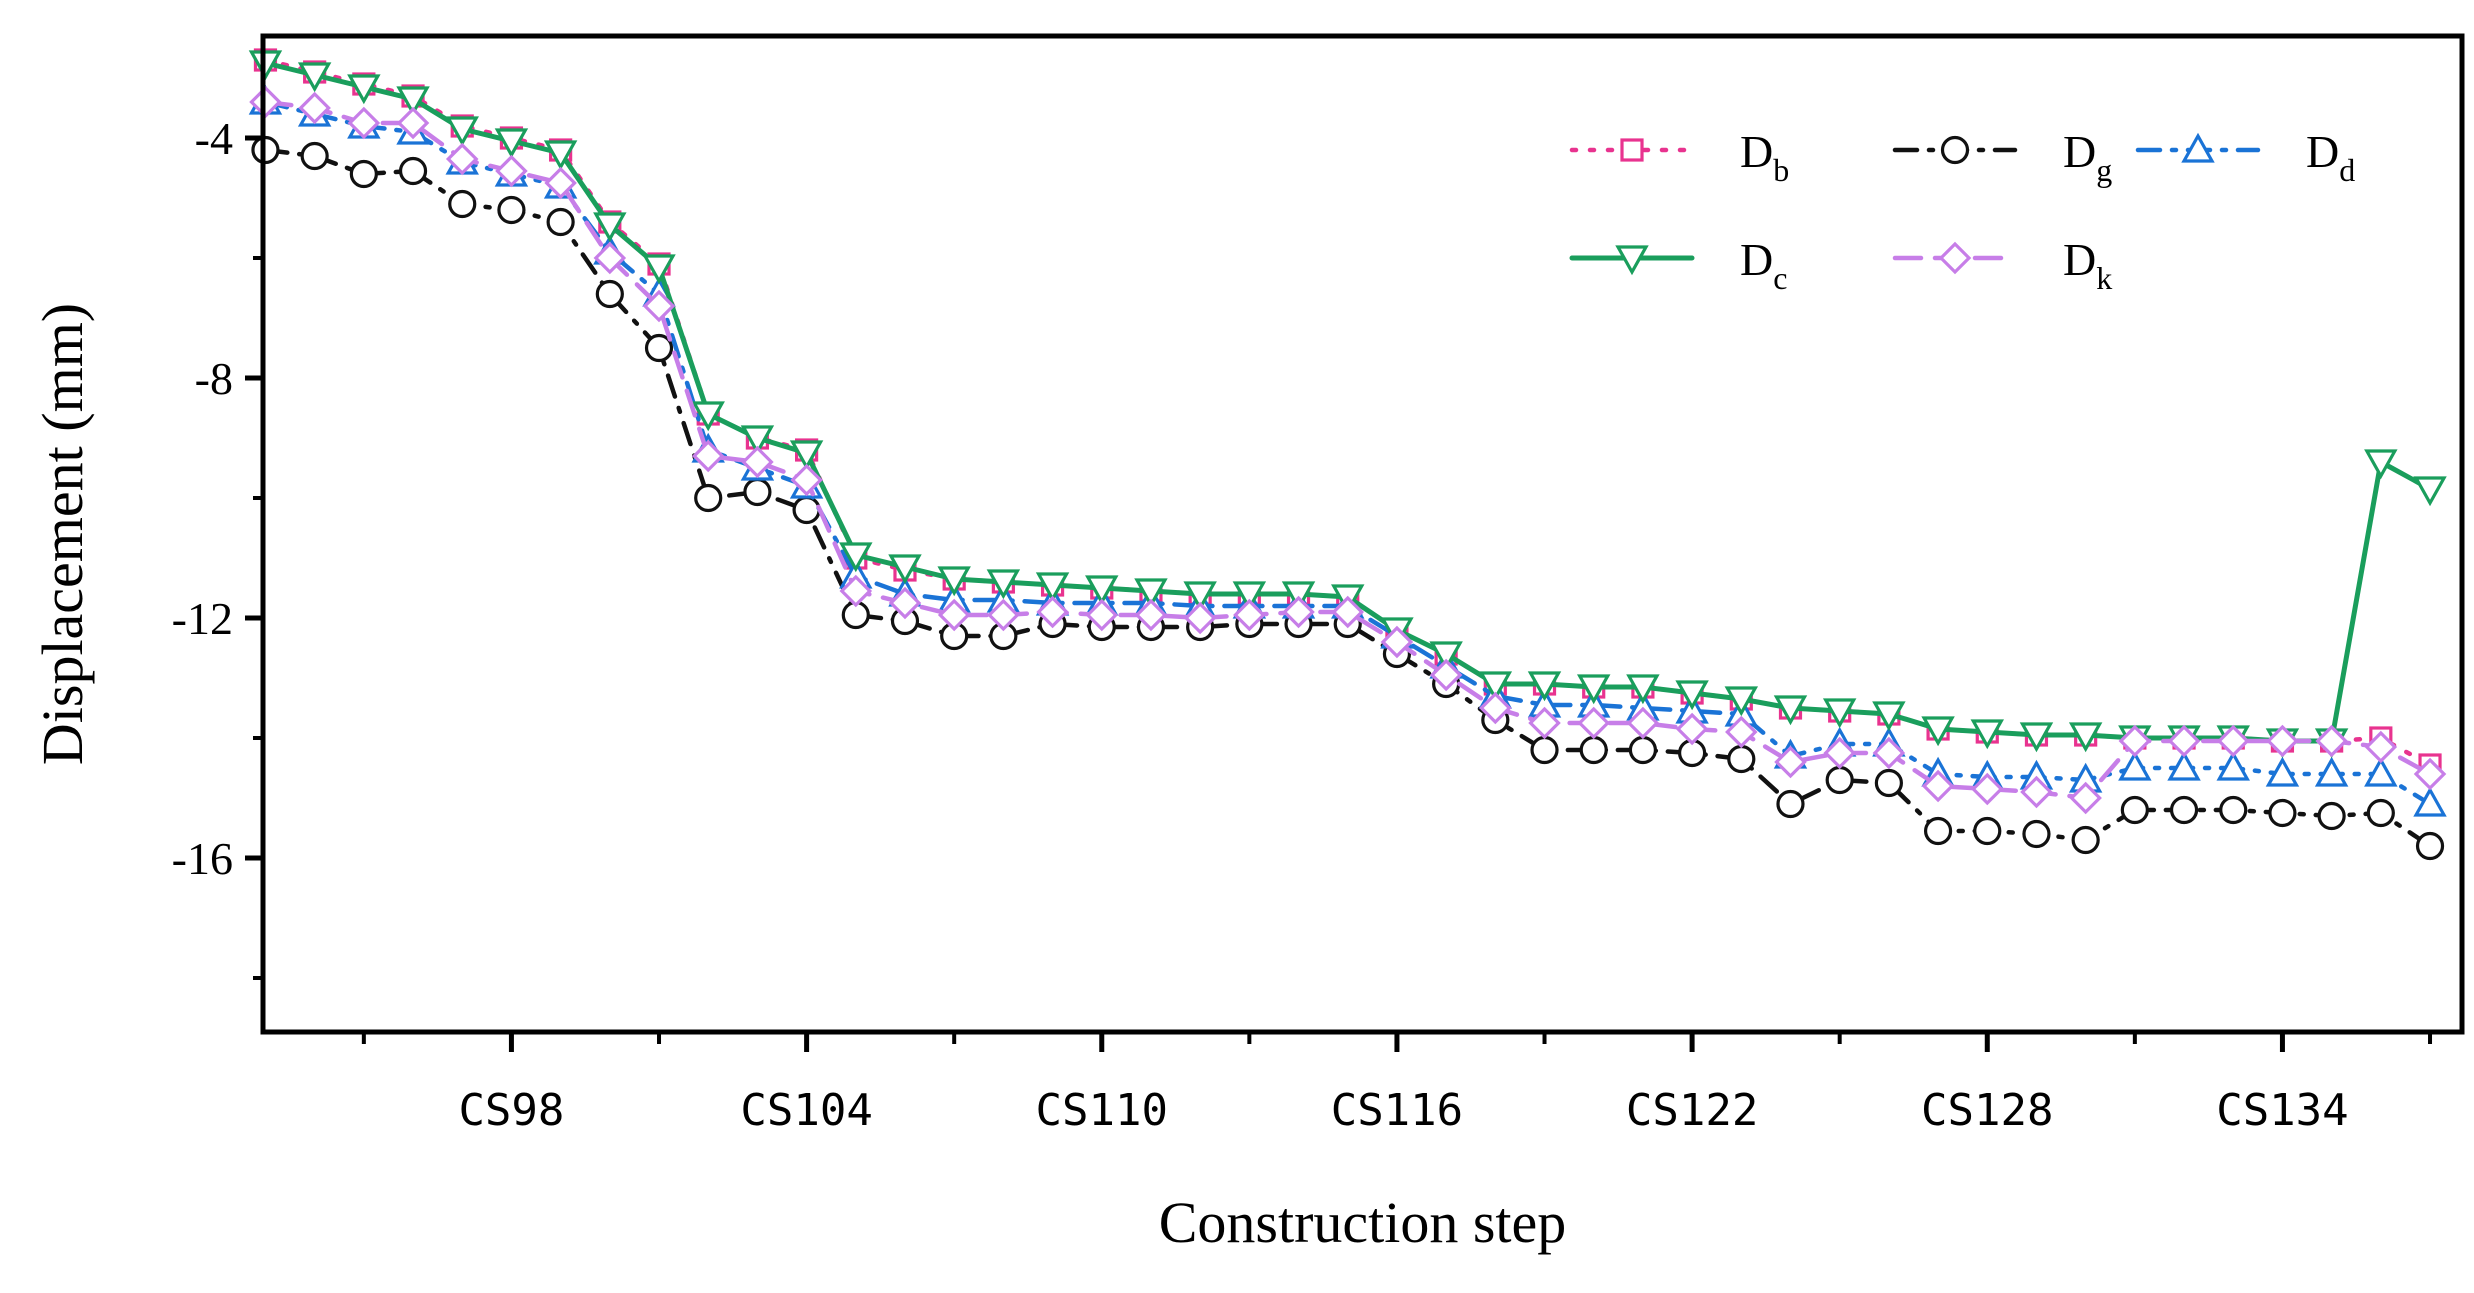 The image size is (2474, 1293). I want to click on legend-item-d-g: Dg, so click(2002, 157).